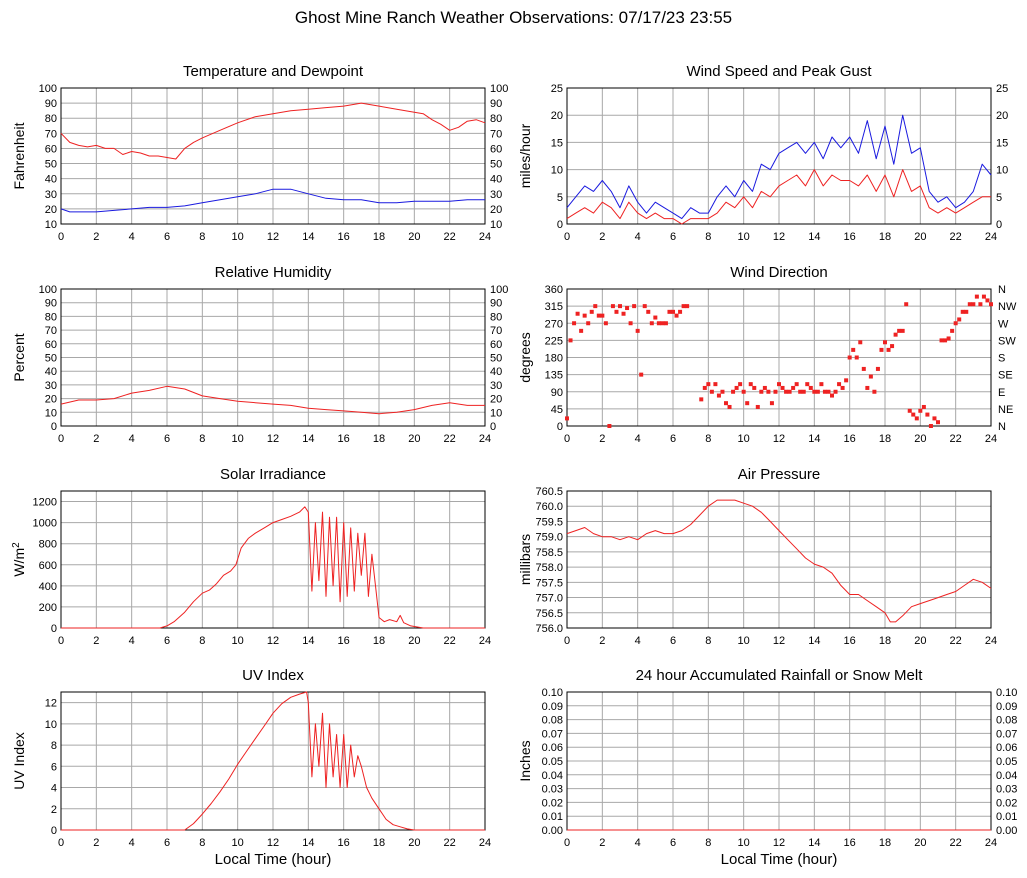  I want to click on y-tick-label: 360, so click(554, 290).